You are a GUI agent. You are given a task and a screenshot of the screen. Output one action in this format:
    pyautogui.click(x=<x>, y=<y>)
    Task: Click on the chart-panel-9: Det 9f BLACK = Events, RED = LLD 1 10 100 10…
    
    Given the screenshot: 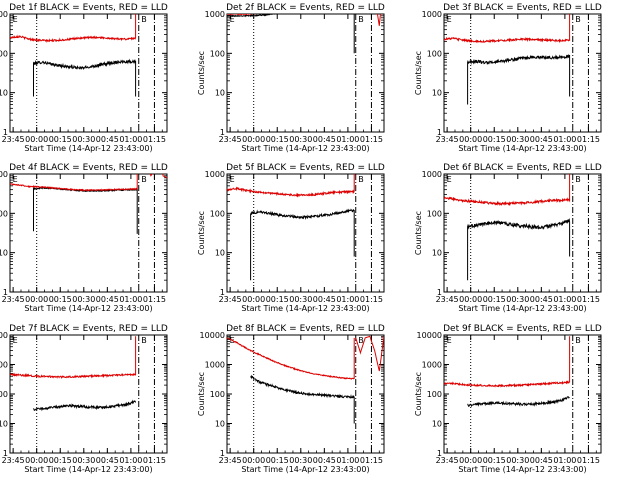 What is the action you would take?
    pyautogui.click(x=508, y=399)
    